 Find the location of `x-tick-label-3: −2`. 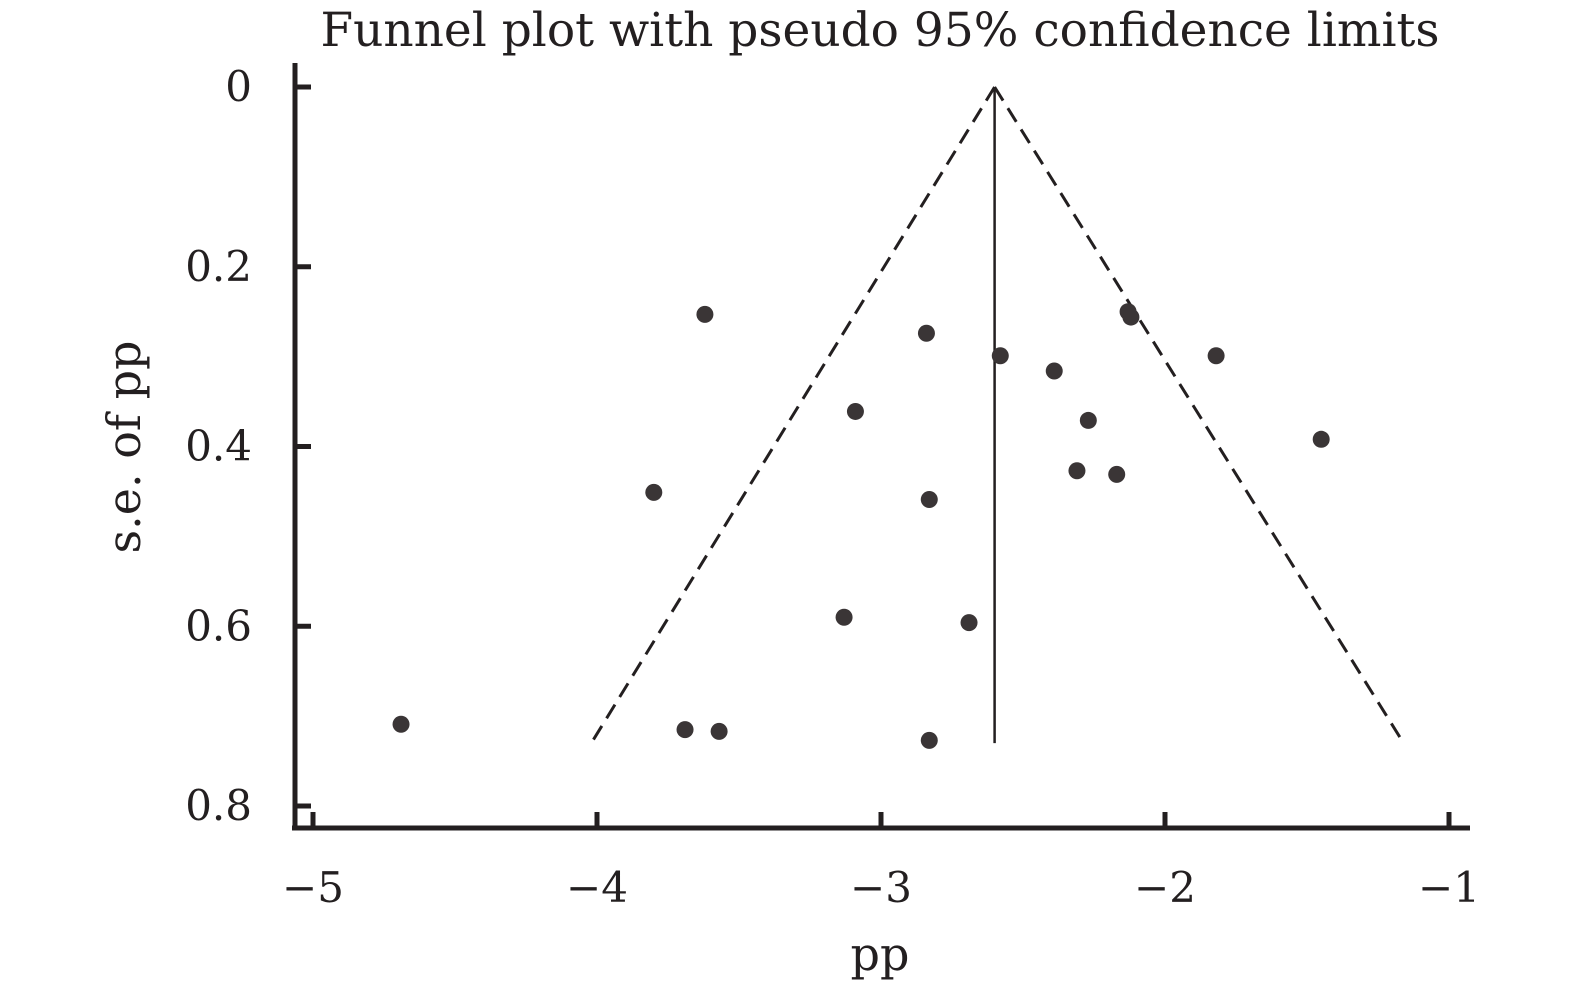

x-tick-label-3: −2 is located at coordinates (1165, 887).